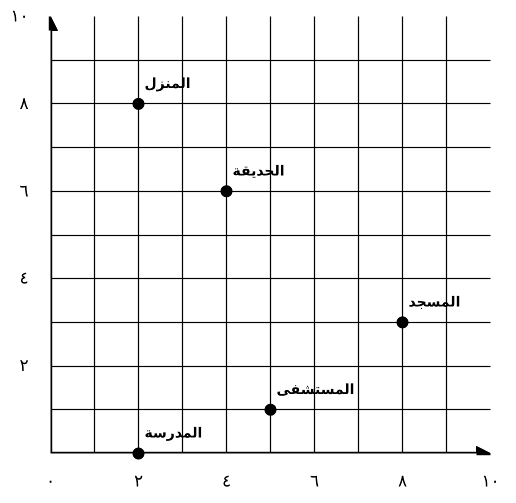 The height and width of the screenshot is (503, 516). Describe the element at coordinates (24, 104) in the screenshot. I see `y-tick-label: ٨` at that location.